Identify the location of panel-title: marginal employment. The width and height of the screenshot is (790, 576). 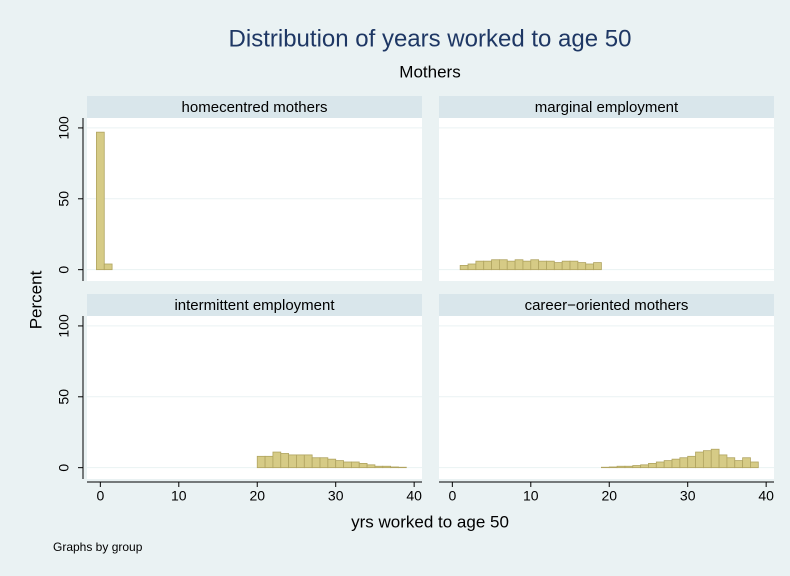
(607, 107).